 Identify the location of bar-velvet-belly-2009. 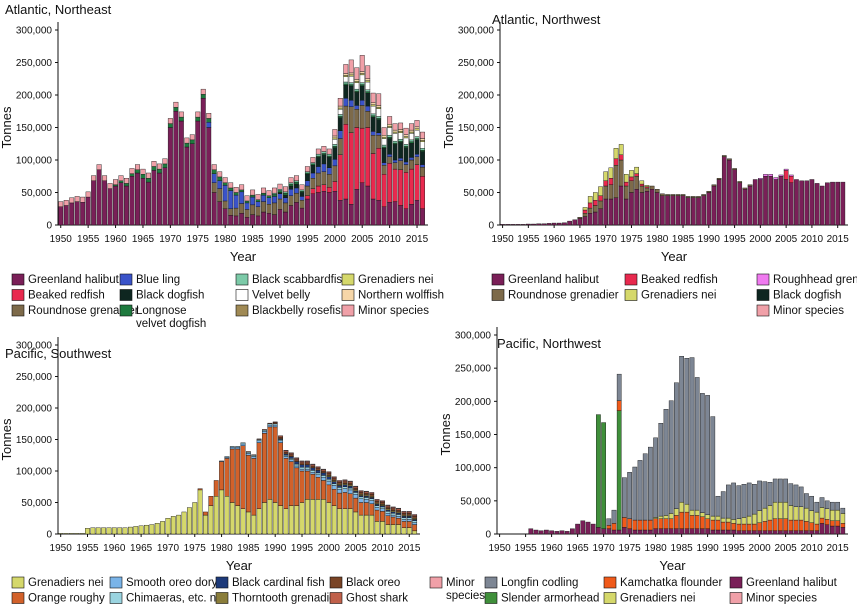
(384, 142).